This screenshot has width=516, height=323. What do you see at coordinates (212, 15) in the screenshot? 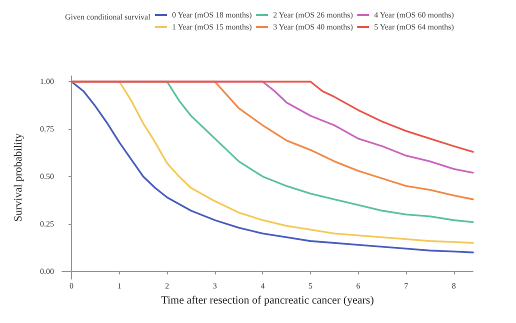
I see `legend-label: 0 Year (mOS 18 months)` at bounding box center [212, 15].